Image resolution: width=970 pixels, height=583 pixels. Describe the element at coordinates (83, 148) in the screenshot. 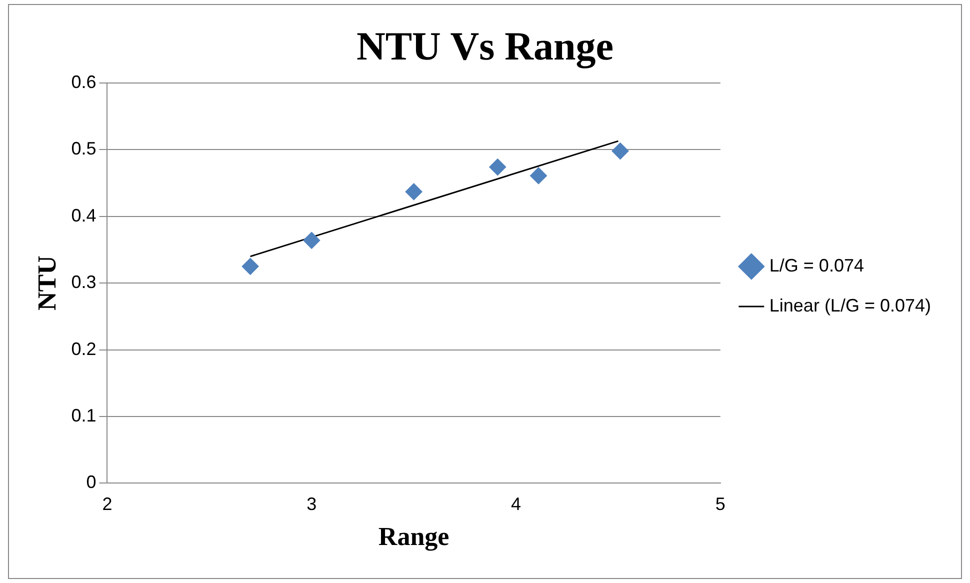

I see `y-tick-label: 0.5` at that location.